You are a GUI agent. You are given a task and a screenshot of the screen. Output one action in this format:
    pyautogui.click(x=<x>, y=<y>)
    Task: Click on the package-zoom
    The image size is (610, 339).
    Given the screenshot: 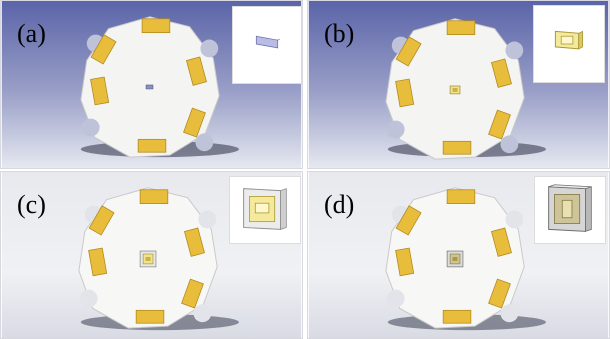 What is the action you would take?
    pyautogui.click(x=265, y=209)
    